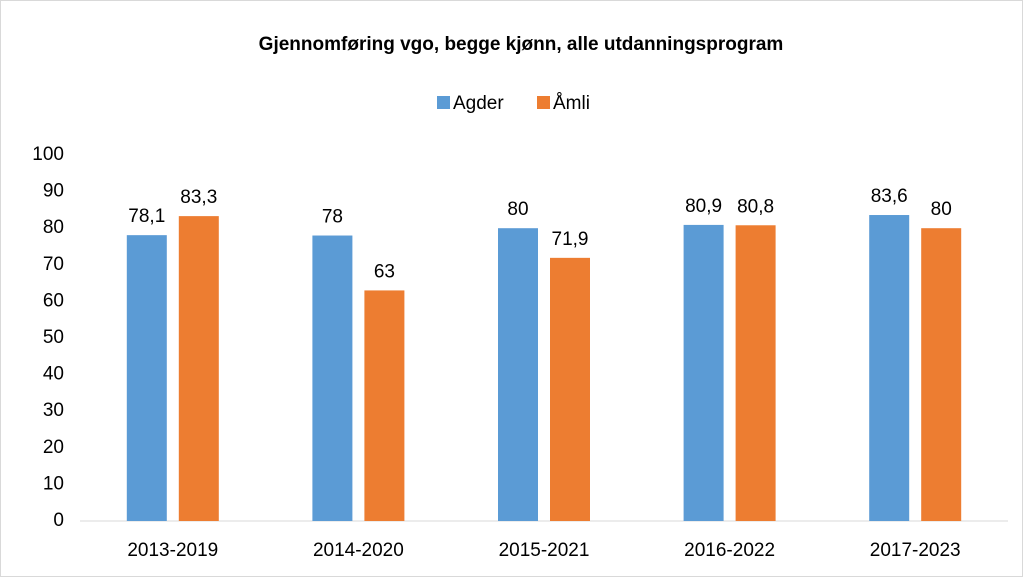 The width and height of the screenshot is (1023, 577). What do you see at coordinates (198, 197) in the screenshot?
I see `data-label: 83,3` at bounding box center [198, 197].